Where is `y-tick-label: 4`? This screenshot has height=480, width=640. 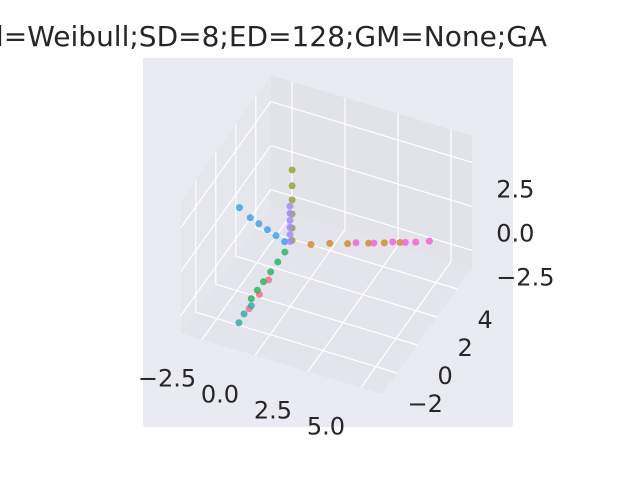 y-tick-label: 4 is located at coordinates (485, 320).